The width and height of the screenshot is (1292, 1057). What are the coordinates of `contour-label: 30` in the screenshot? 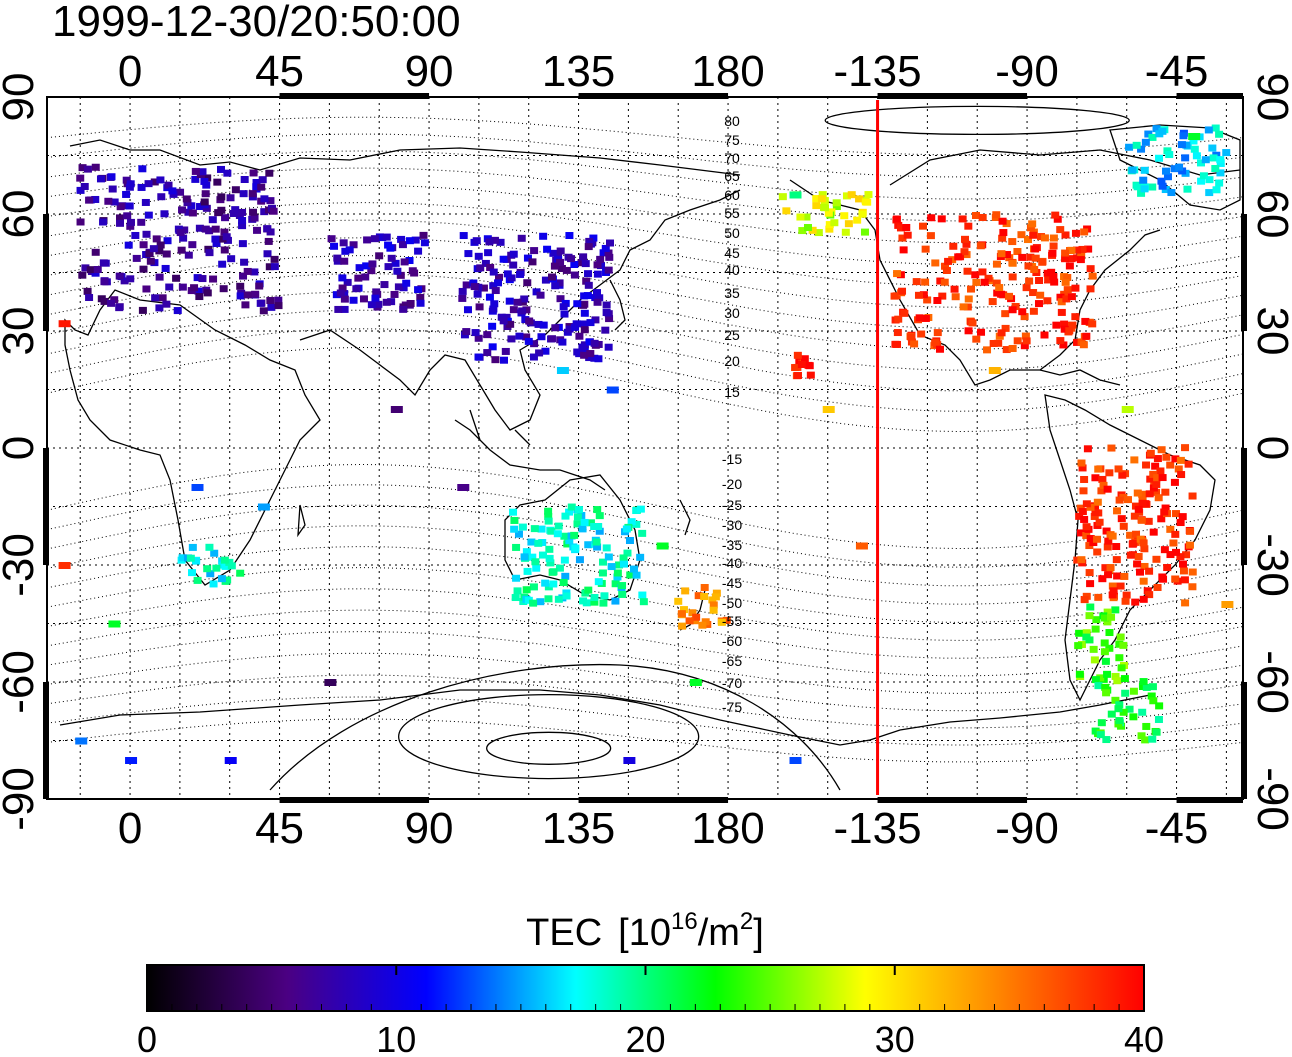 It's located at (732, 313).